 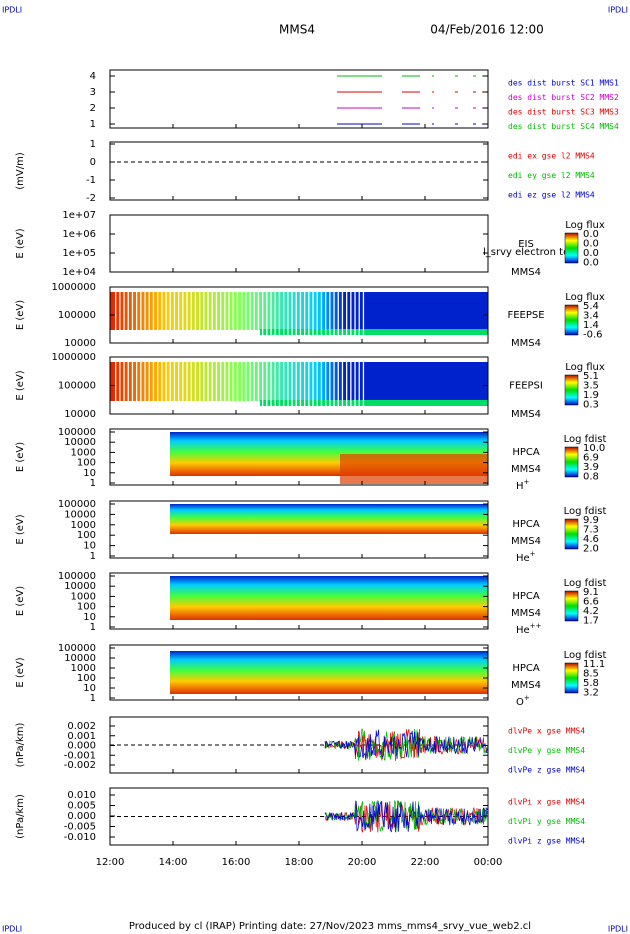 What do you see at coordinates (20, 243) in the screenshot?
I see `y-axis-label: E (eV)` at bounding box center [20, 243].